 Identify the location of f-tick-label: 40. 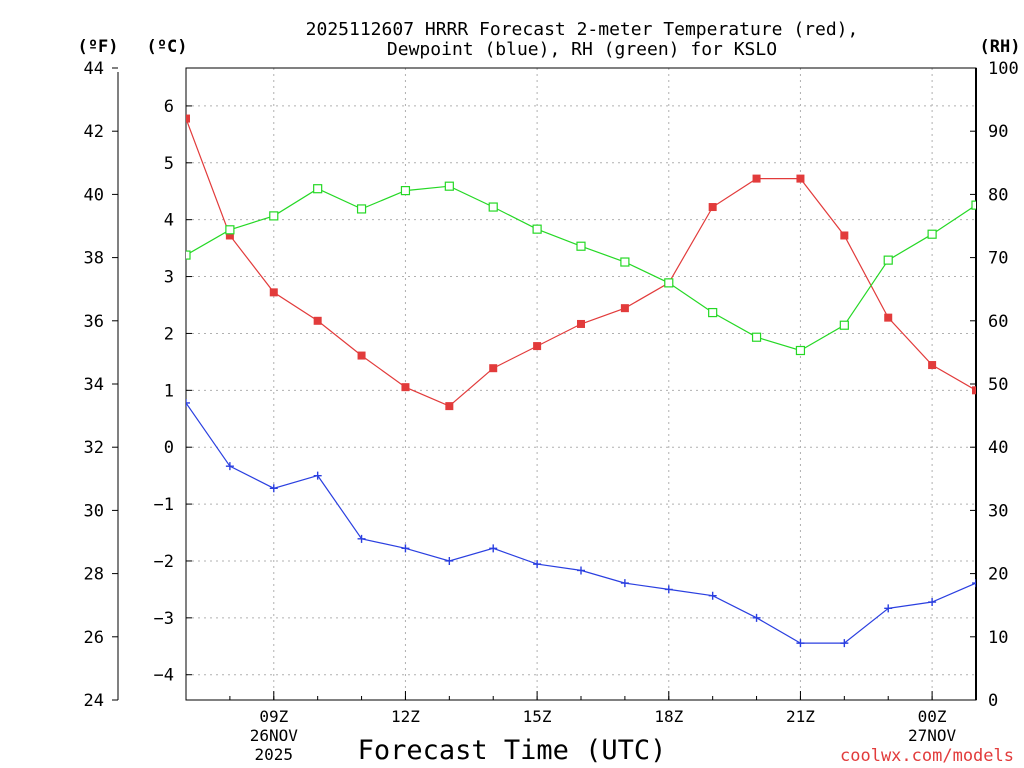
(94, 195).